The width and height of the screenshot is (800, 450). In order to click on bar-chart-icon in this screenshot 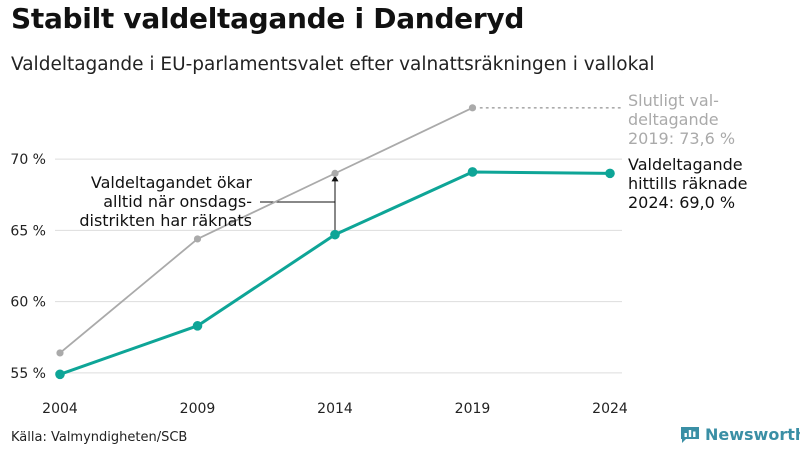, I will do `click(690, 434)`.